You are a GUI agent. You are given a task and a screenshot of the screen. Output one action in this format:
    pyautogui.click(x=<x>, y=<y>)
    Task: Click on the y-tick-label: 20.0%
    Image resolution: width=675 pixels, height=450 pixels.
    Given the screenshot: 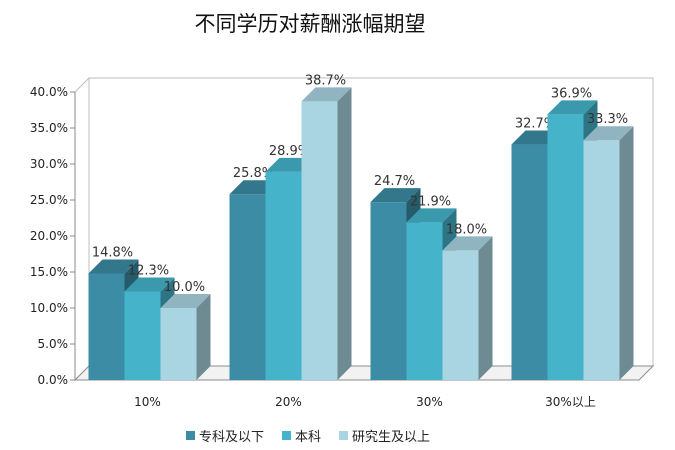 What is the action you would take?
    pyautogui.click(x=49, y=236)
    